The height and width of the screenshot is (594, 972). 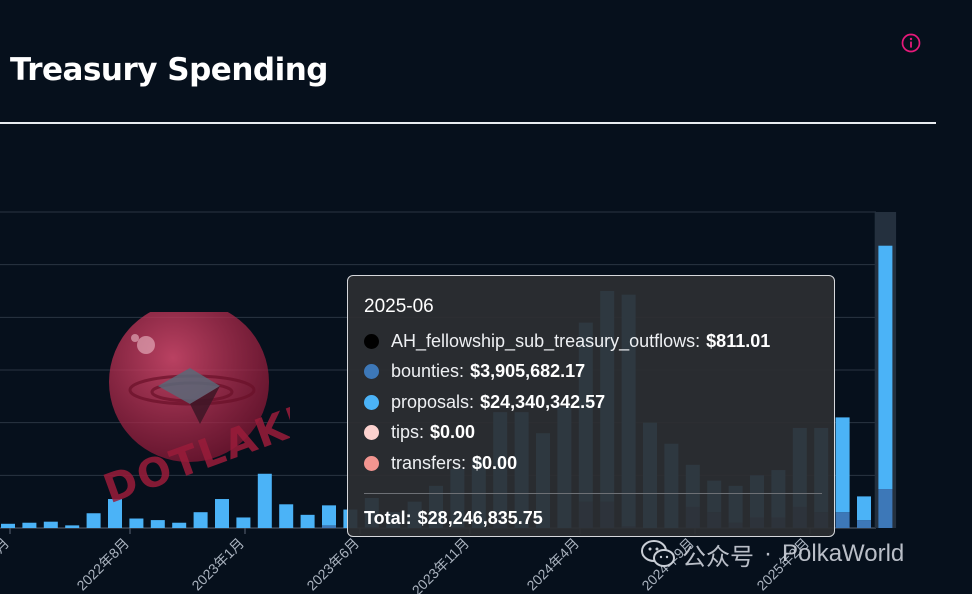 I want to click on wechat-account: PolkaWorld, so click(x=843, y=553).